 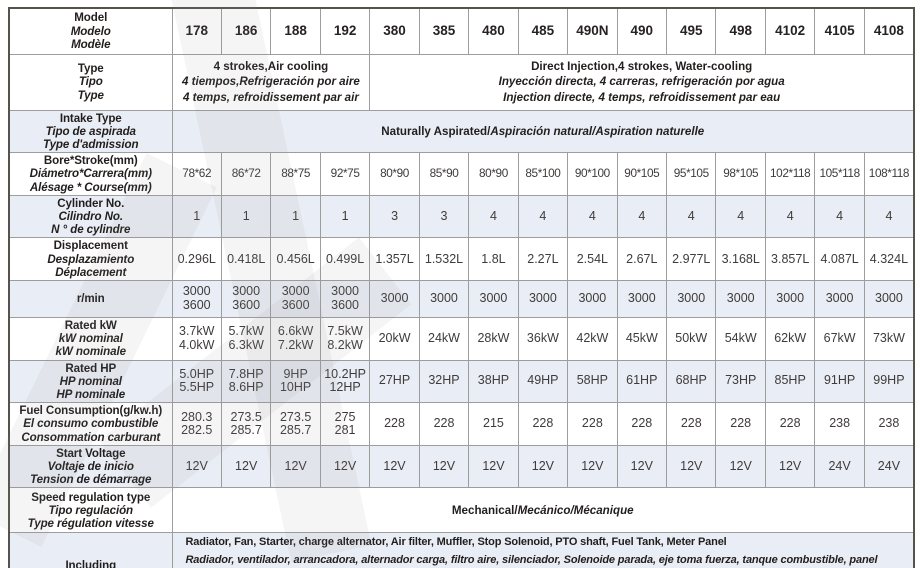 What do you see at coordinates (394, 174) in the screenshot?
I see `bore-cell-380: 80*90` at bounding box center [394, 174].